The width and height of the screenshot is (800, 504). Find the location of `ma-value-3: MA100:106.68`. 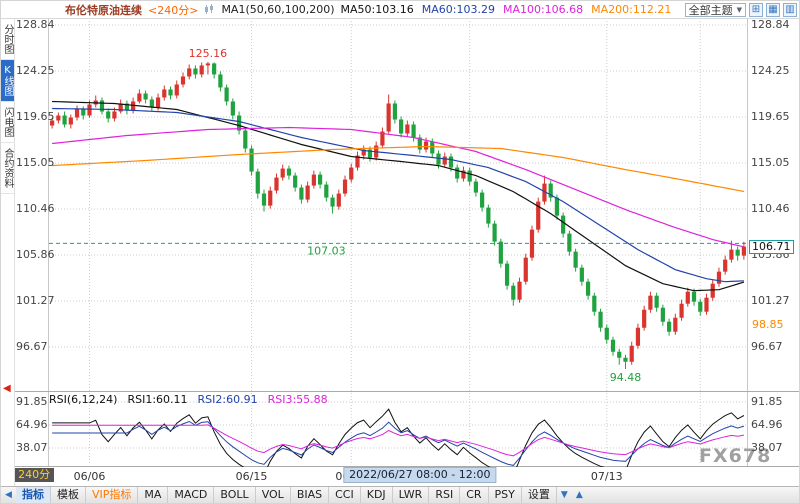

ma-value-3: MA100:106.68 is located at coordinates (543, 9).